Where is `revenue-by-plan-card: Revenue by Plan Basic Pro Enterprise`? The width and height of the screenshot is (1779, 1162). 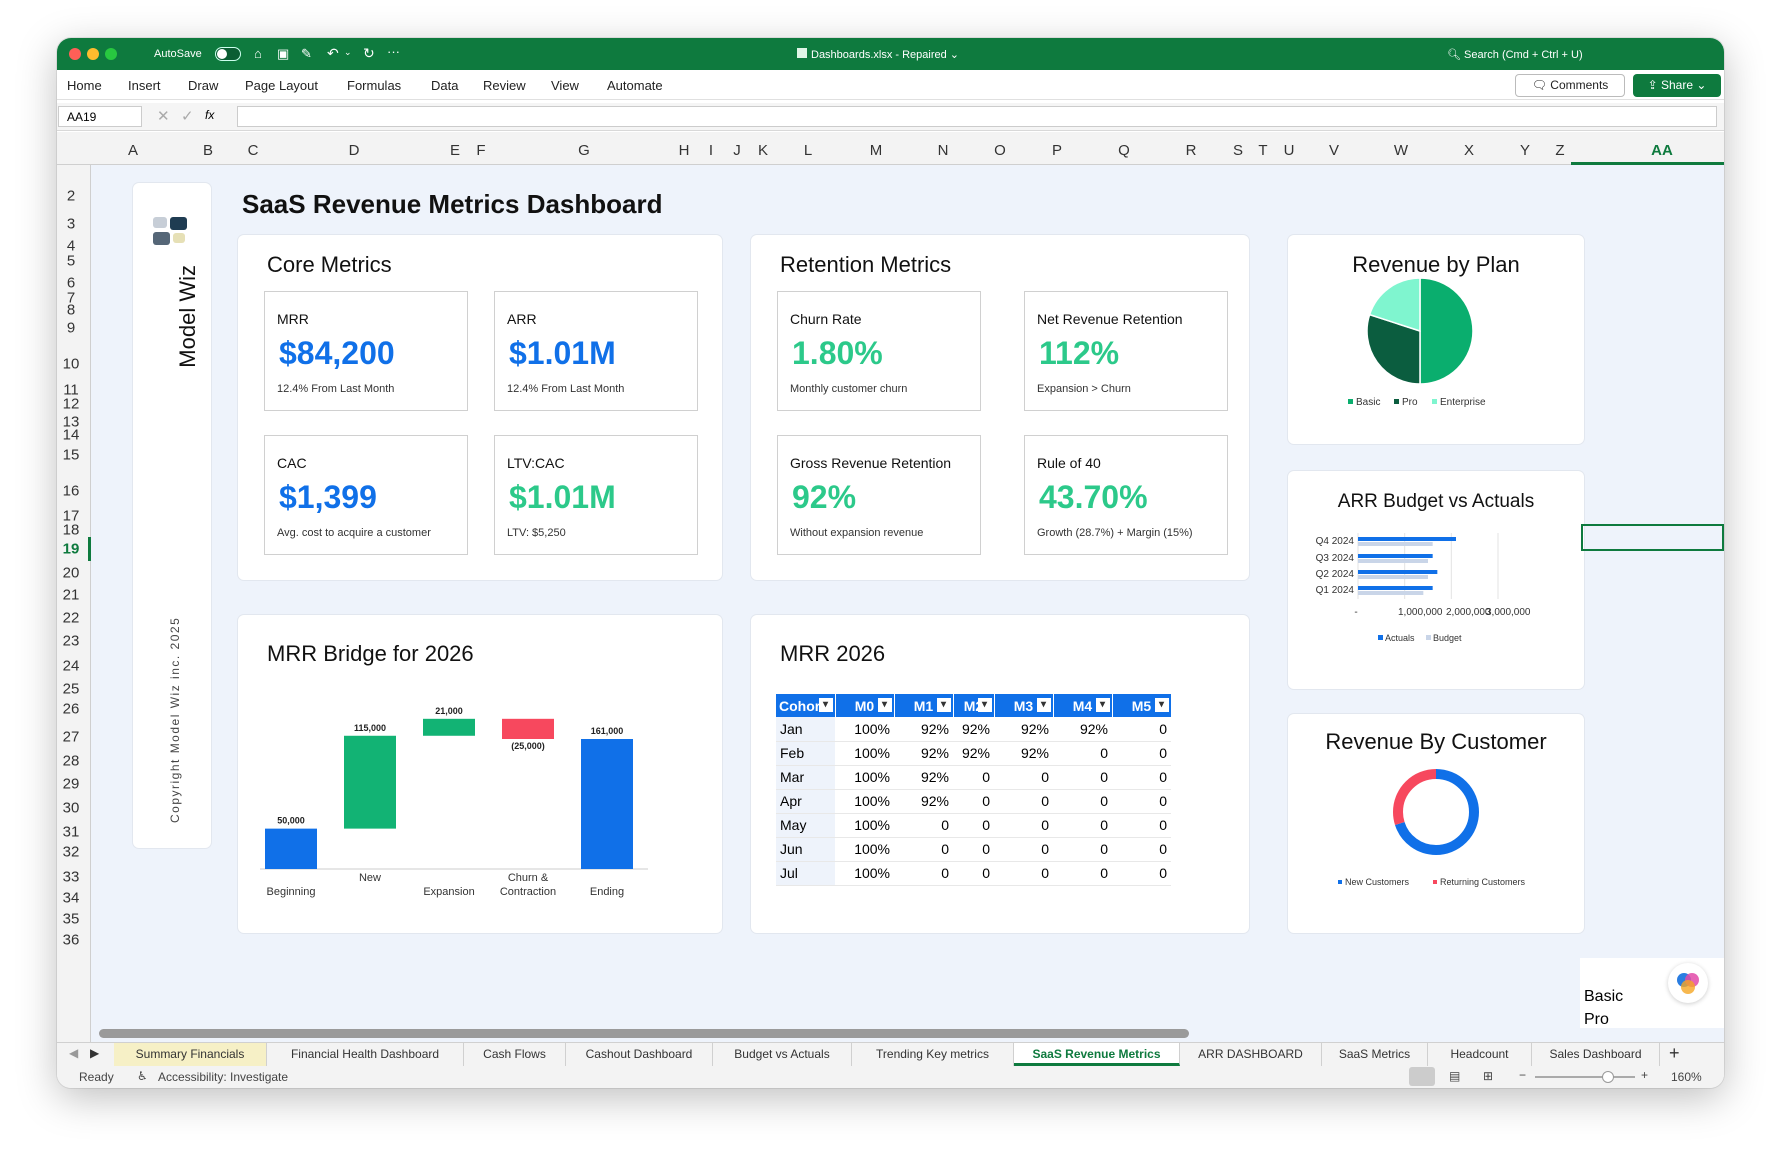 revenue-by-plan-card: Revenue by Plan Basic Pro Enterprise is located at coordinates (1436, 339).